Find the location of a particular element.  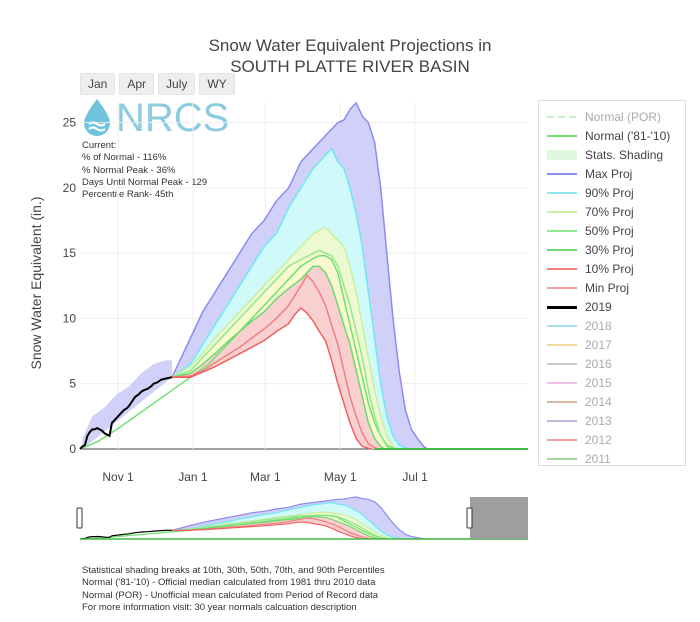

series-line-p30 is located at coordinates (278, 357).